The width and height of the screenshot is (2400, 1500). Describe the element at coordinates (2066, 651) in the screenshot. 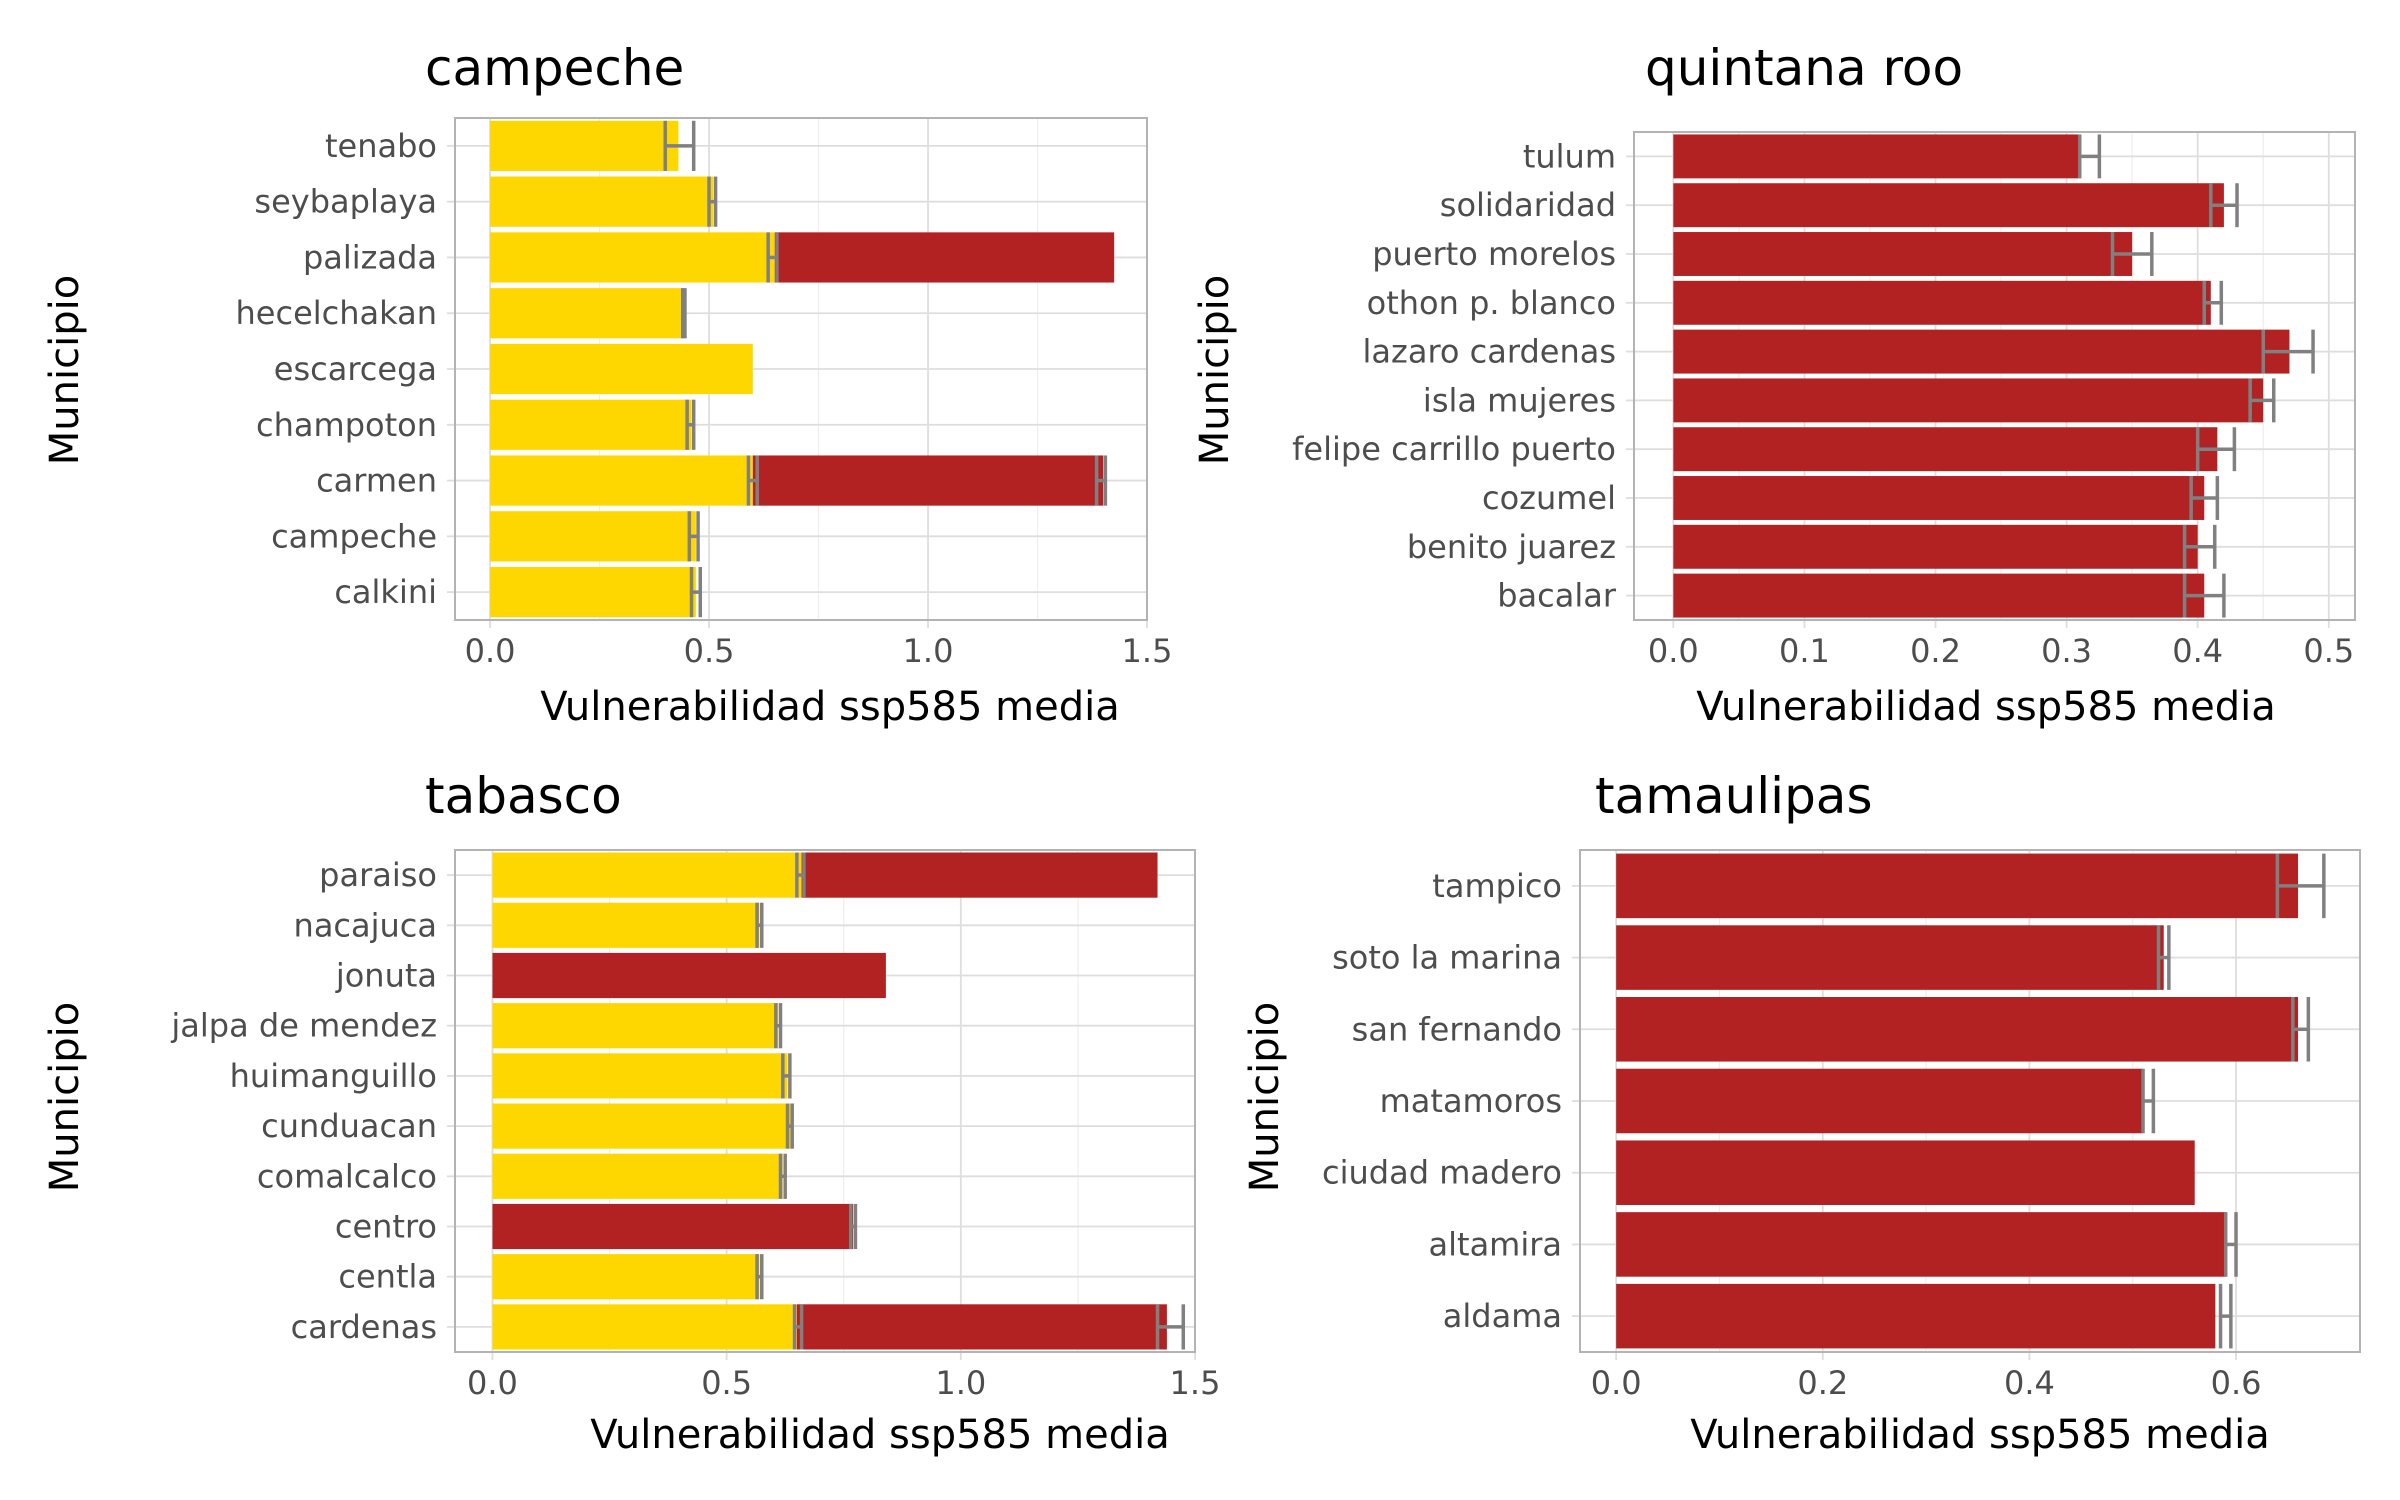

I see `x-tick-label: 0.3` at that location.